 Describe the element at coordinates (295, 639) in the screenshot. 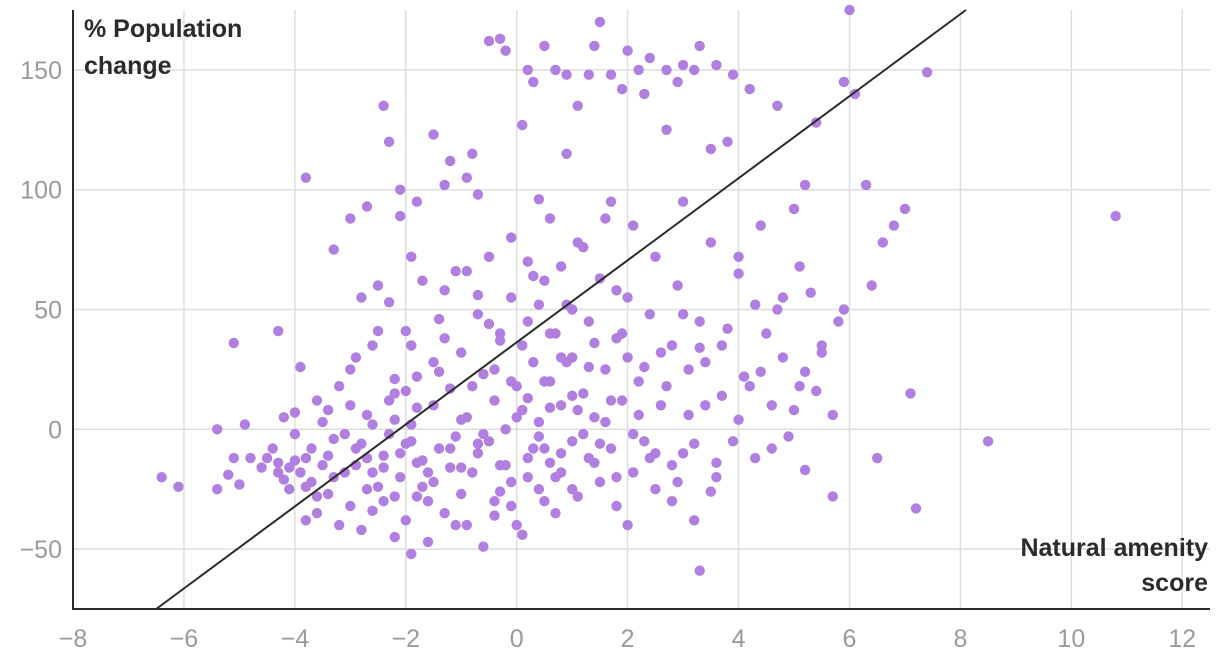

I see `x-tick-label: −4` at that location.